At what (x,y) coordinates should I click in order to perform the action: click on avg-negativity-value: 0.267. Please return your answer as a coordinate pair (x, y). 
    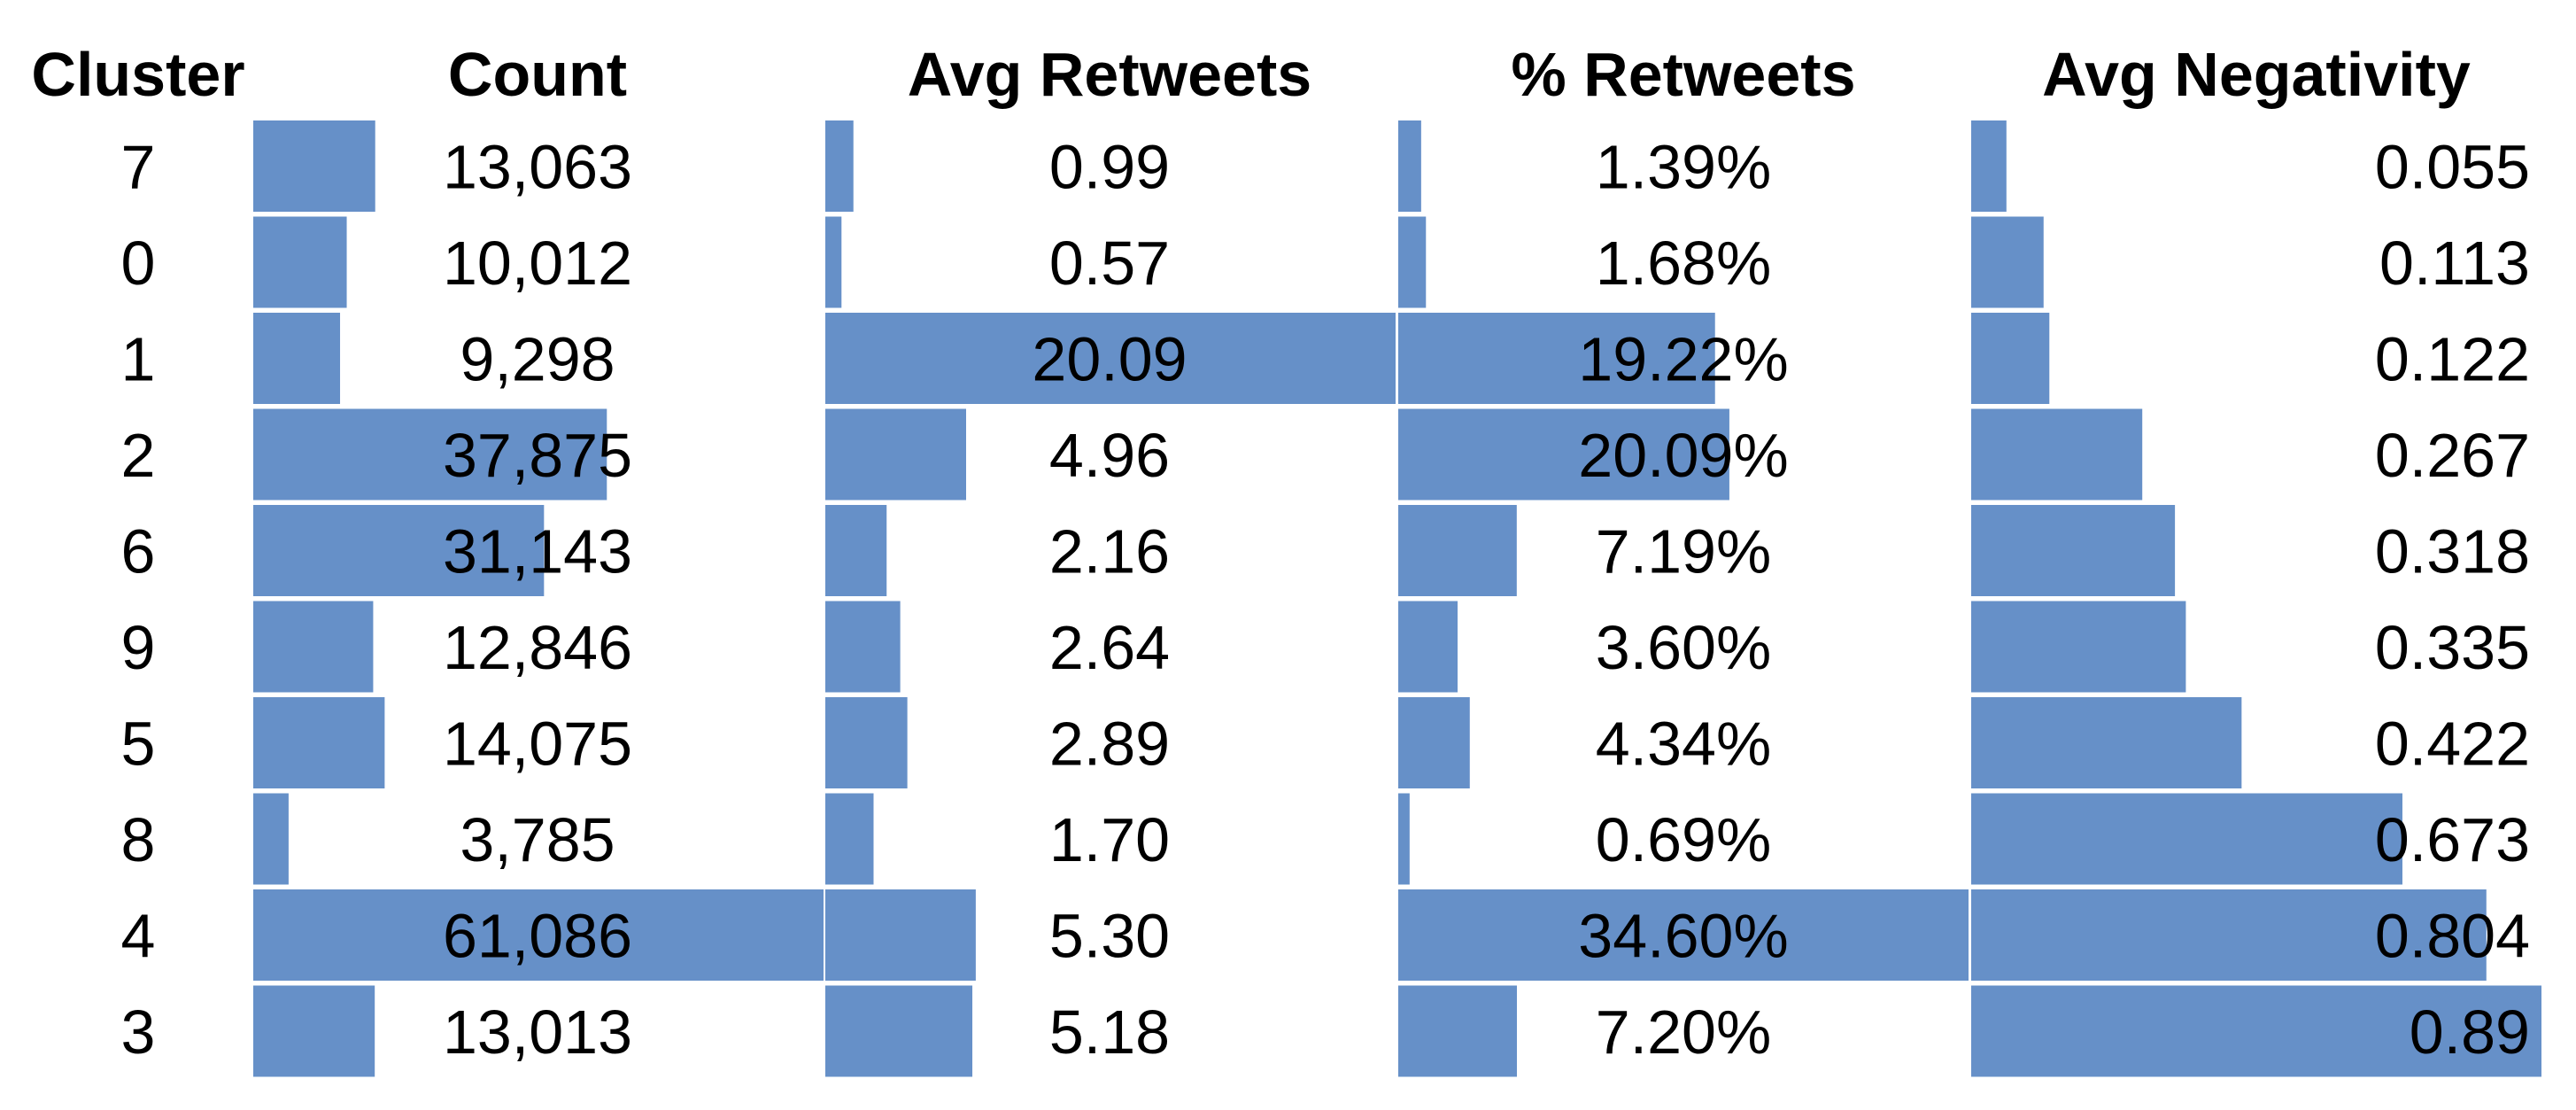
    Looking at the image, I should click on (2452, 455).